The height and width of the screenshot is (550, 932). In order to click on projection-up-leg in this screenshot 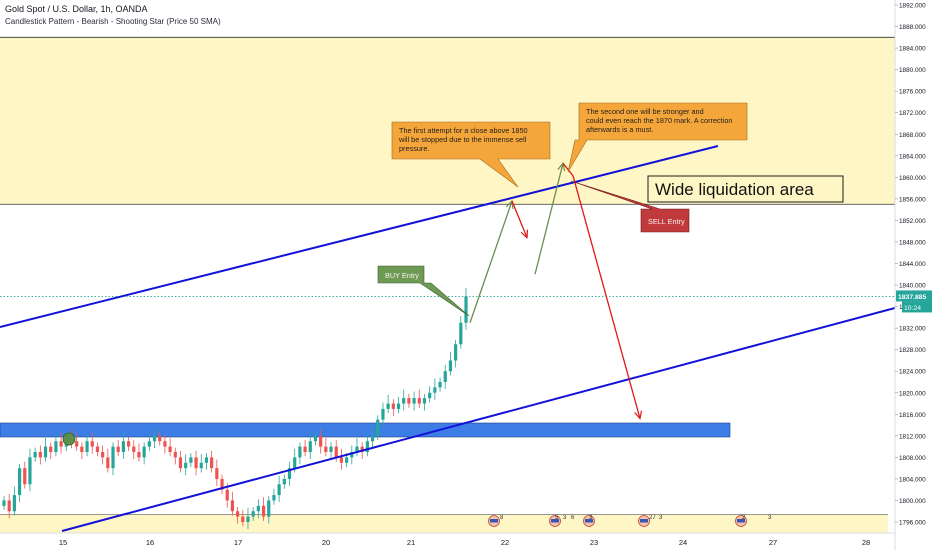, I will do `click(491, 261)`.